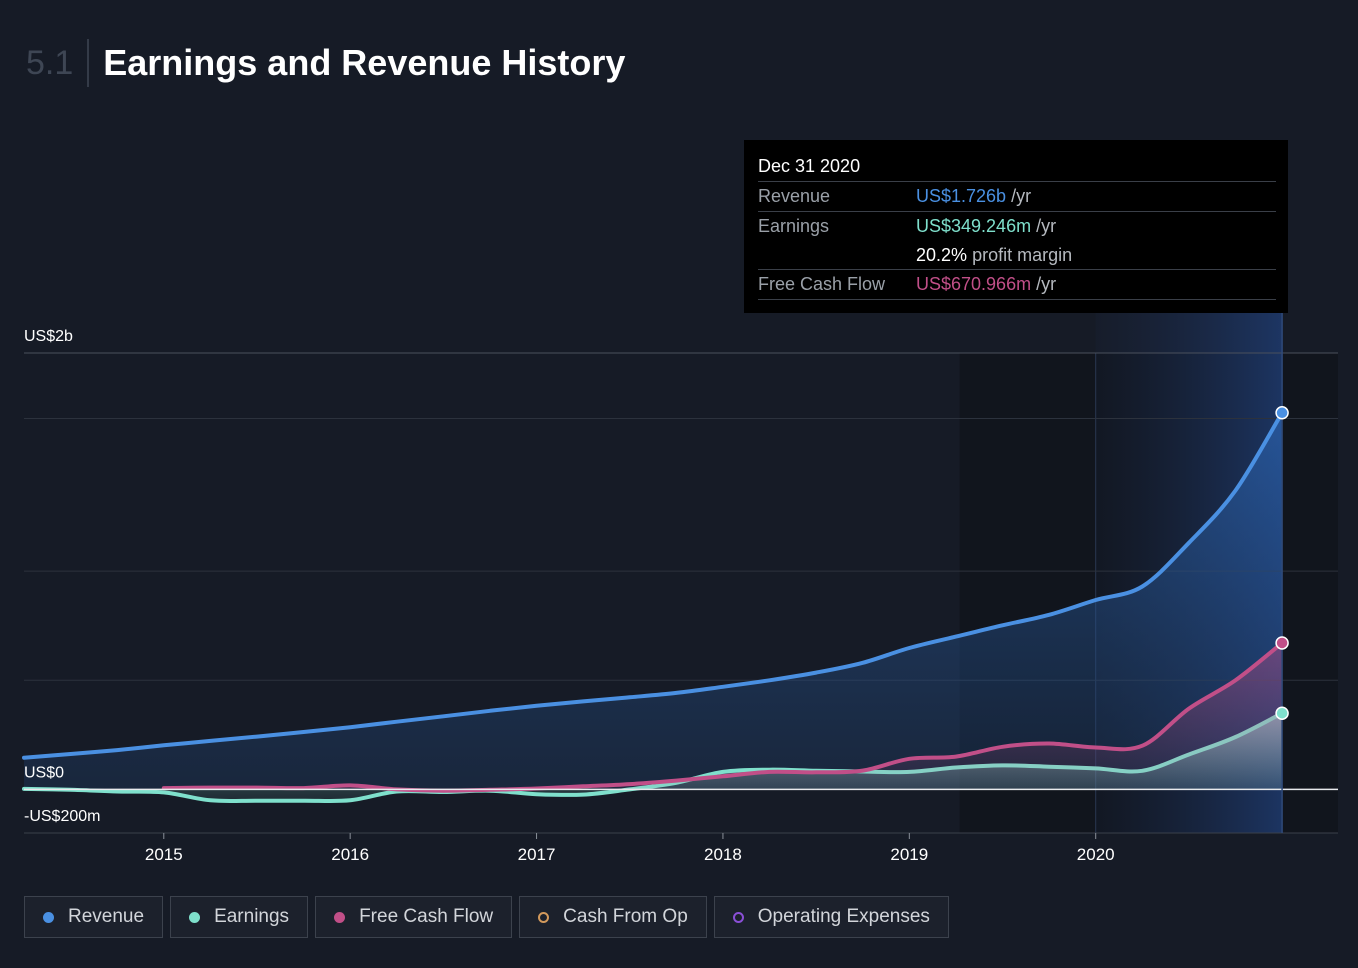  What do you see at coordinates (843, 916) in the screenshot?
I see `legend-operating-expenses-label: Operating Expenses` at bounding box center [843, 916].